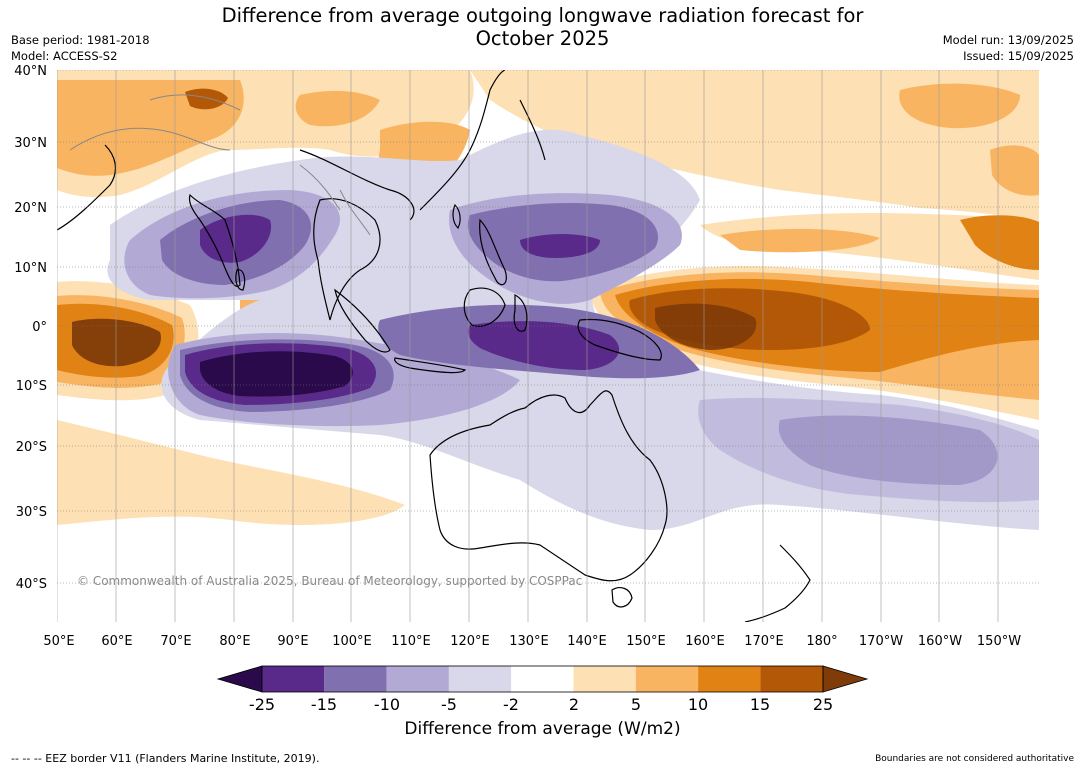 Image resolution: width=1085 pixels, height=770 pixels. I want to click on lon-label: 60°E, so click(116, 641).